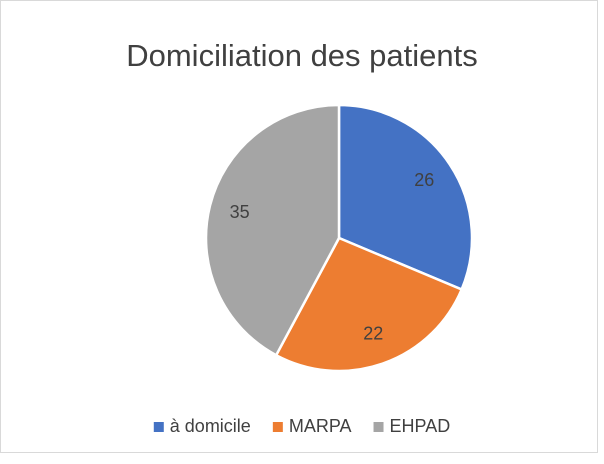  What do you see at coordinates (302, 55) in the screenshot?
I see `chart-title: Domiciliation des patients` at bounding box center [302, 55].